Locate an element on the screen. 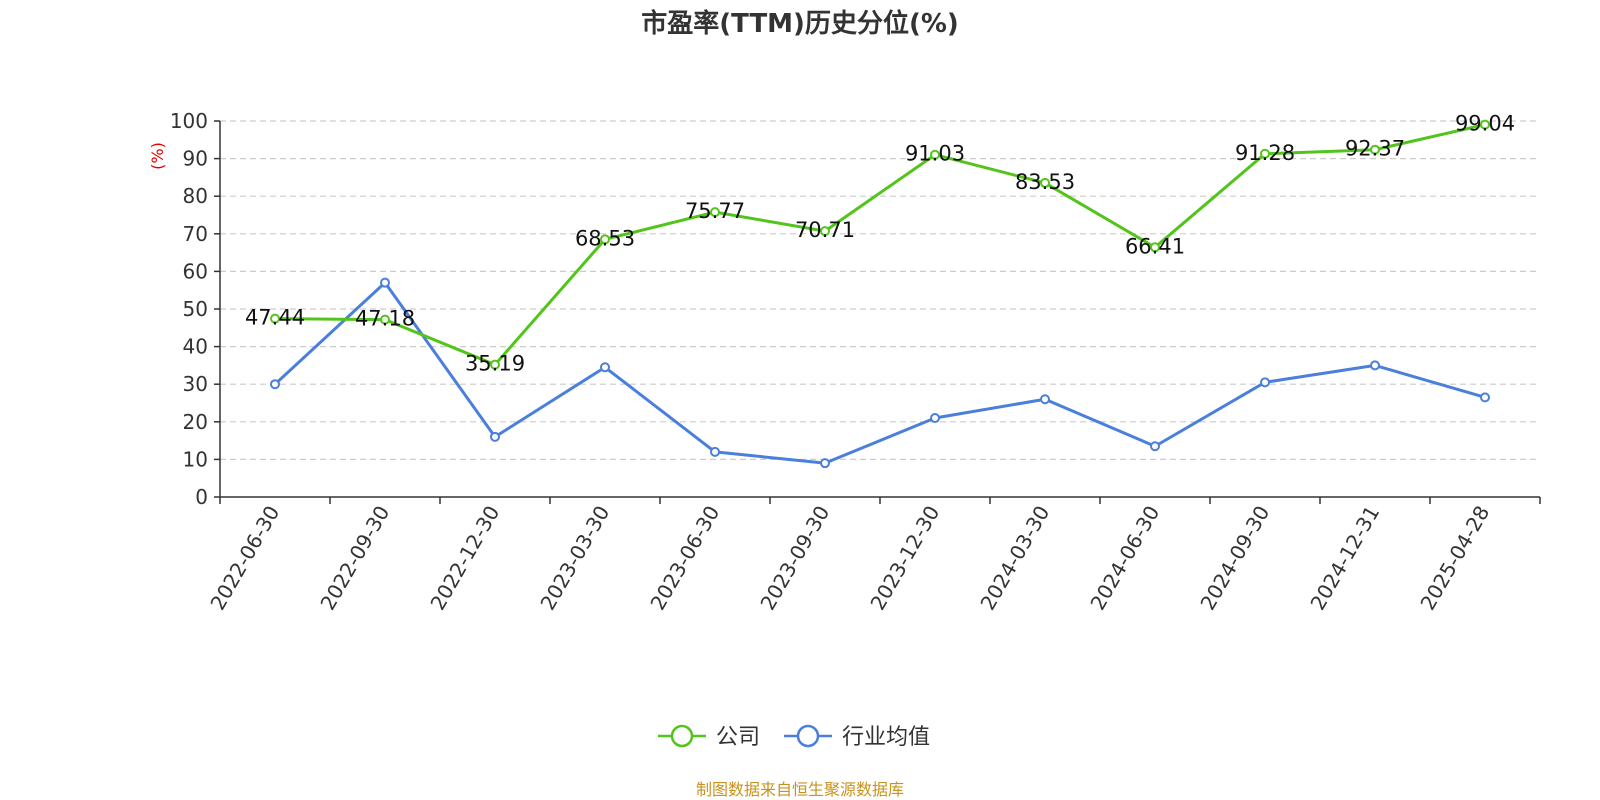 The image size is (1600, 800). legend-label: 行业均值 is located at coordinates (886, 737).